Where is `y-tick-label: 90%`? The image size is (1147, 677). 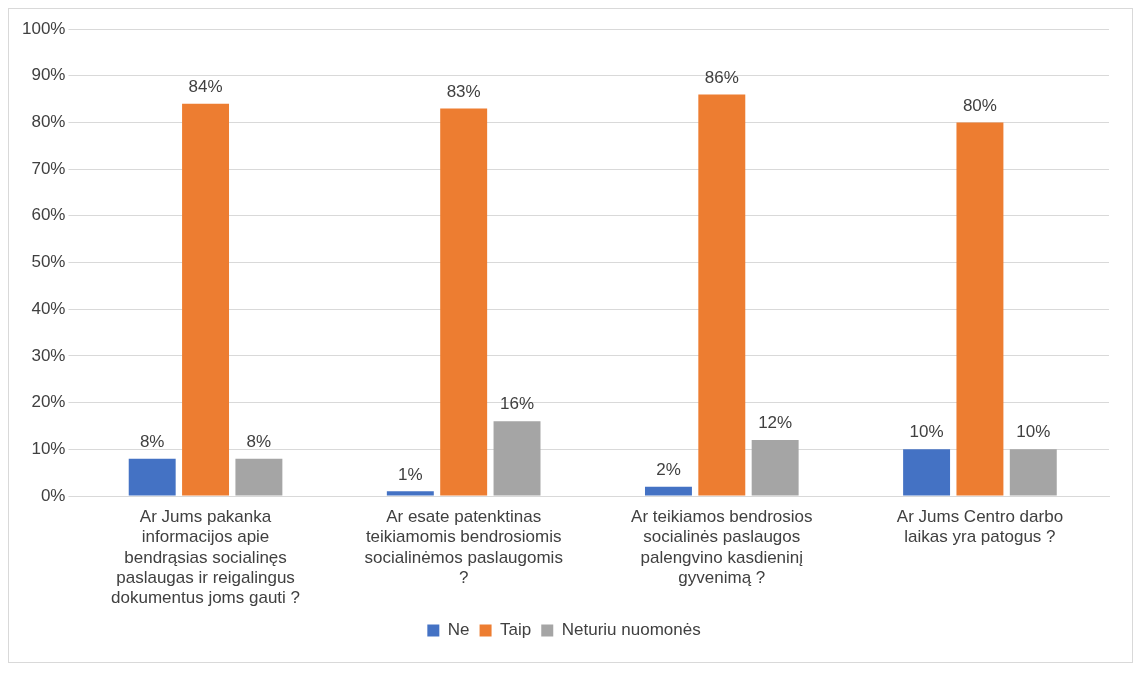
y-tick-label: 90% is located at coordinates (48, 75).